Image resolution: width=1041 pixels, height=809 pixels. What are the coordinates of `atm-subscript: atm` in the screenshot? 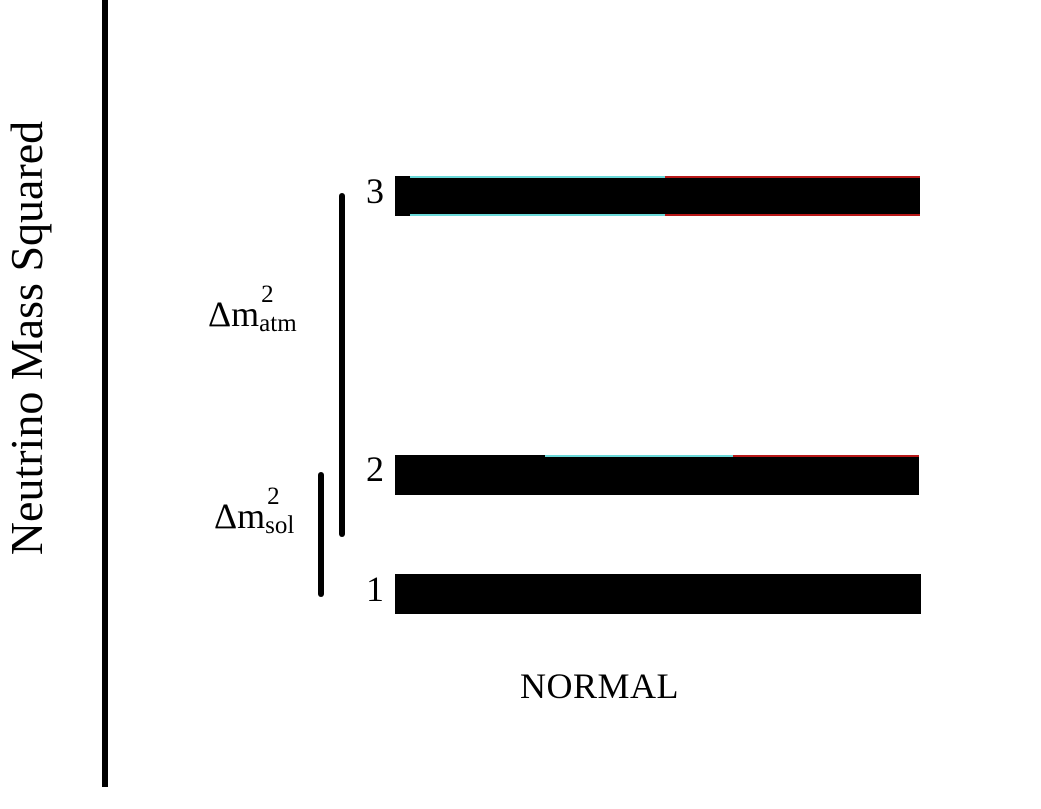 It's located at (278, 323).